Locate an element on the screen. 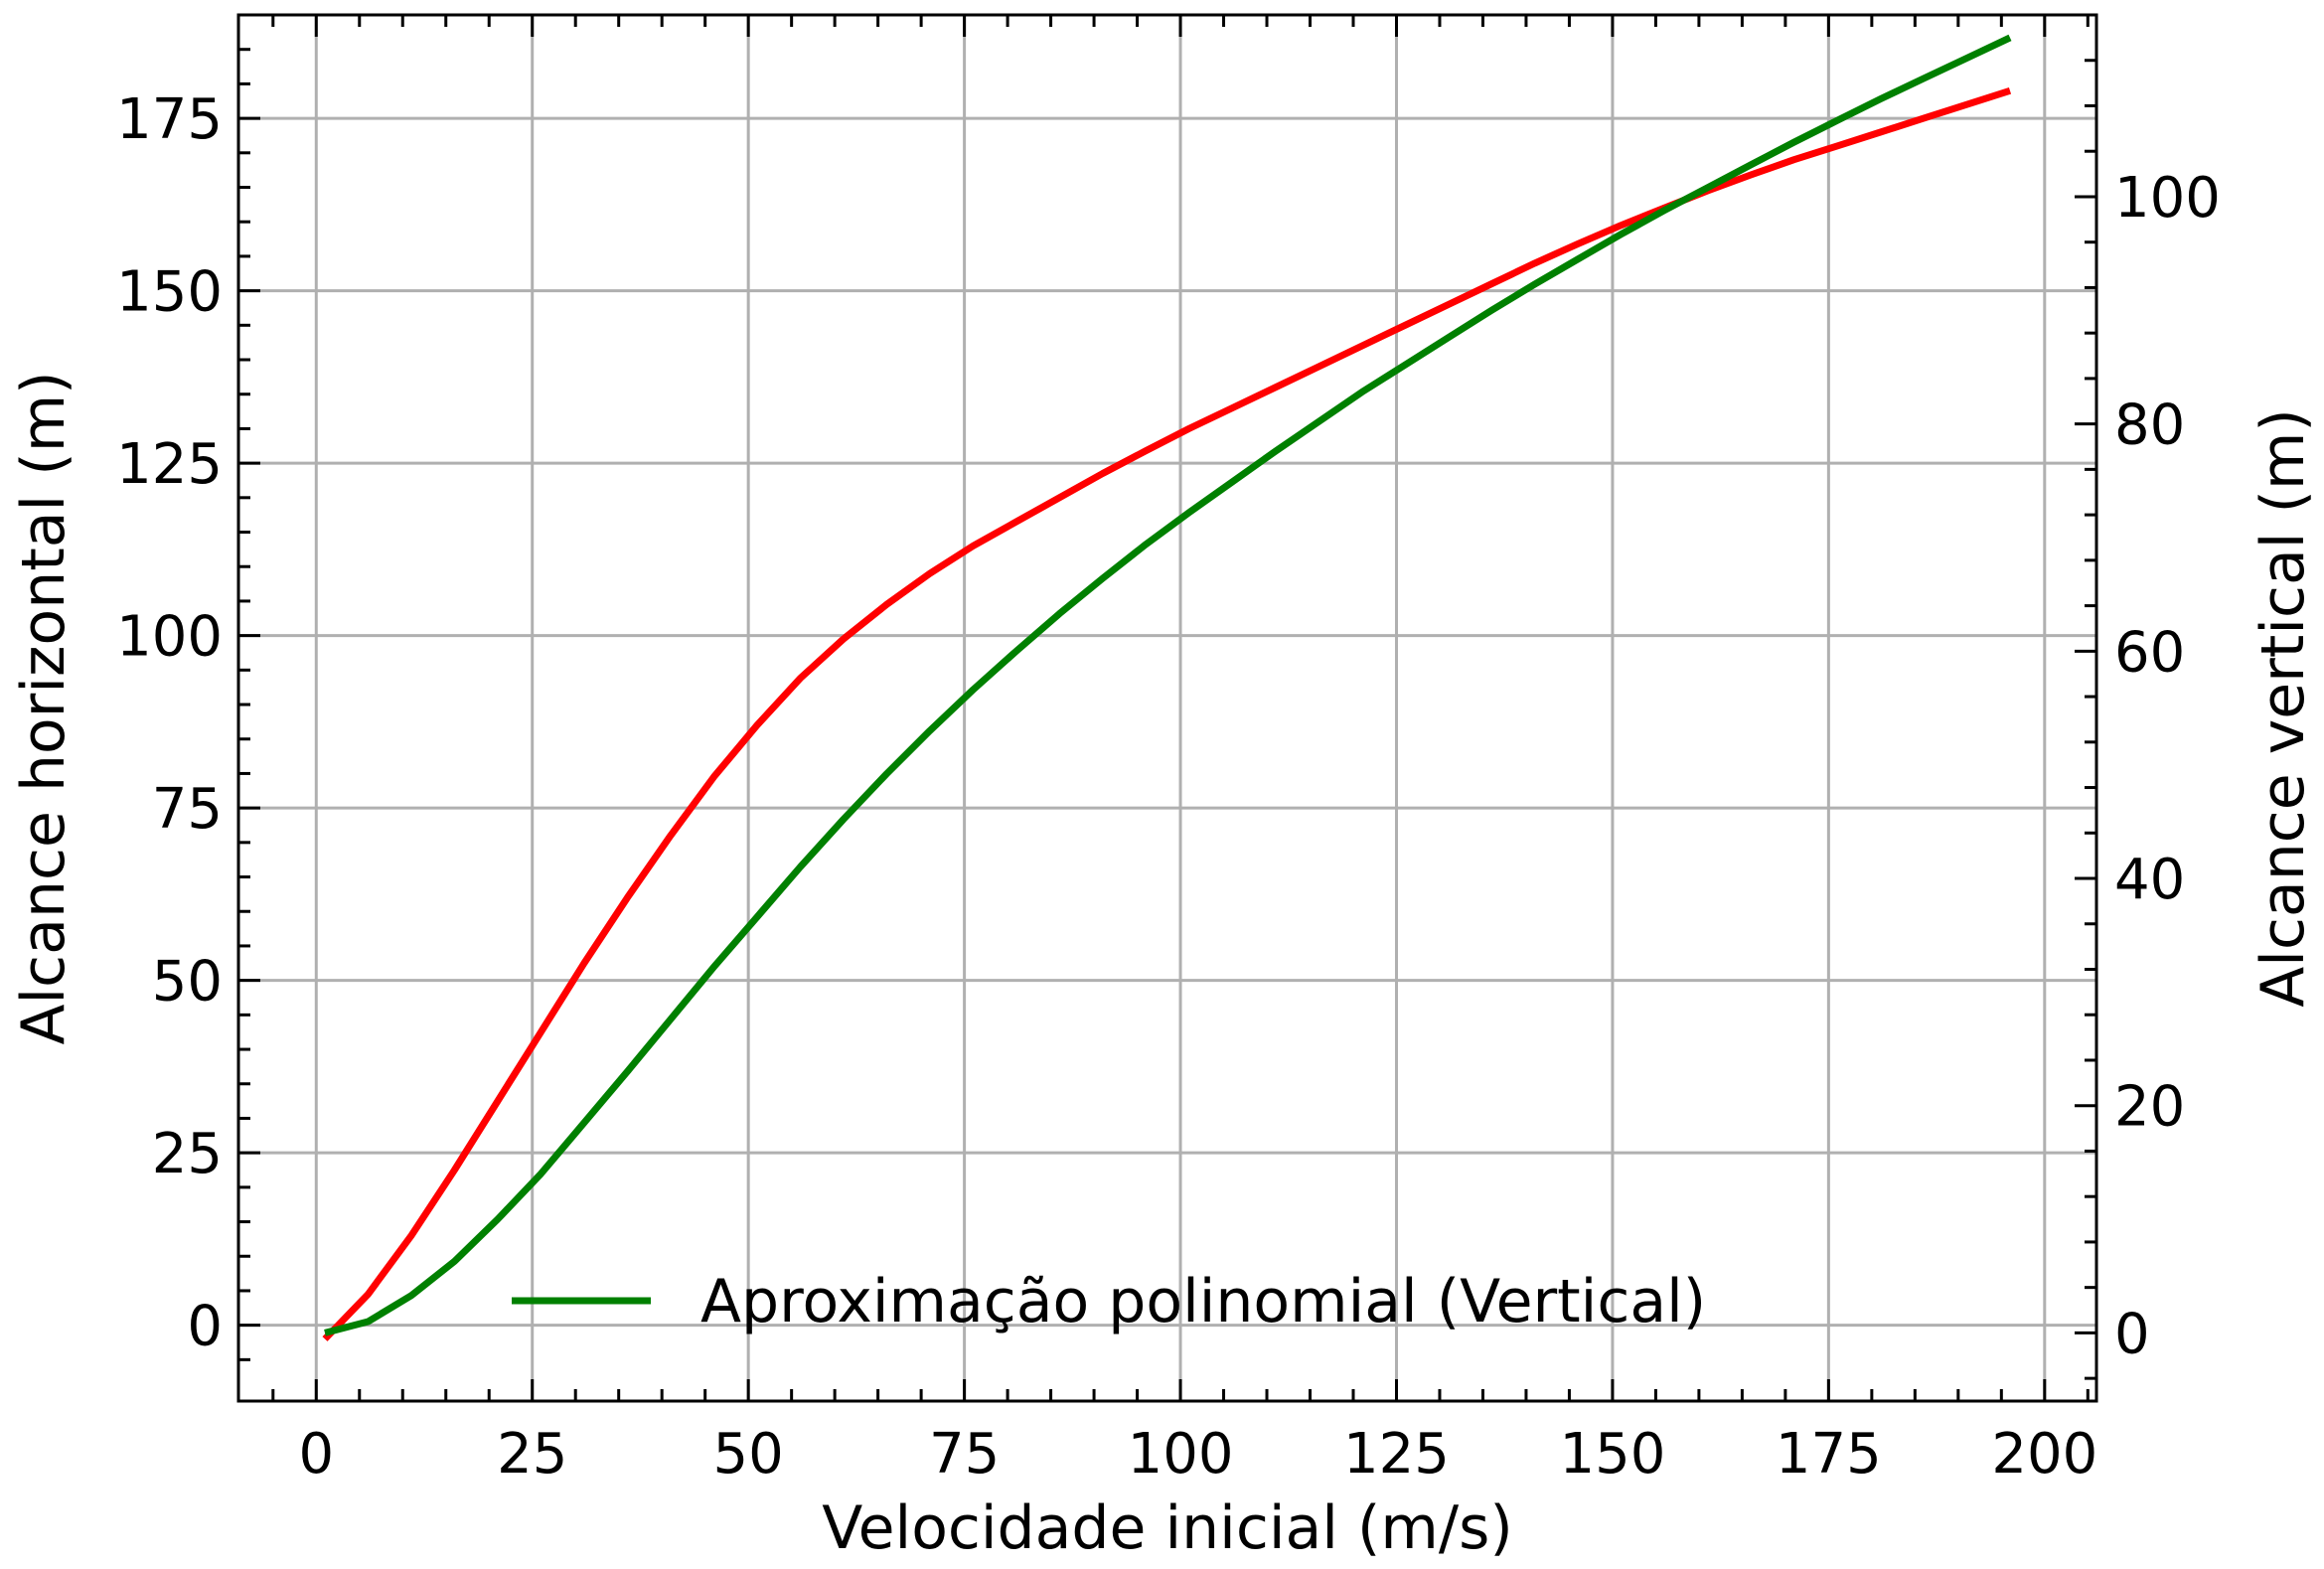  y-tick-label: 75 is located at coordinates (187, 809).